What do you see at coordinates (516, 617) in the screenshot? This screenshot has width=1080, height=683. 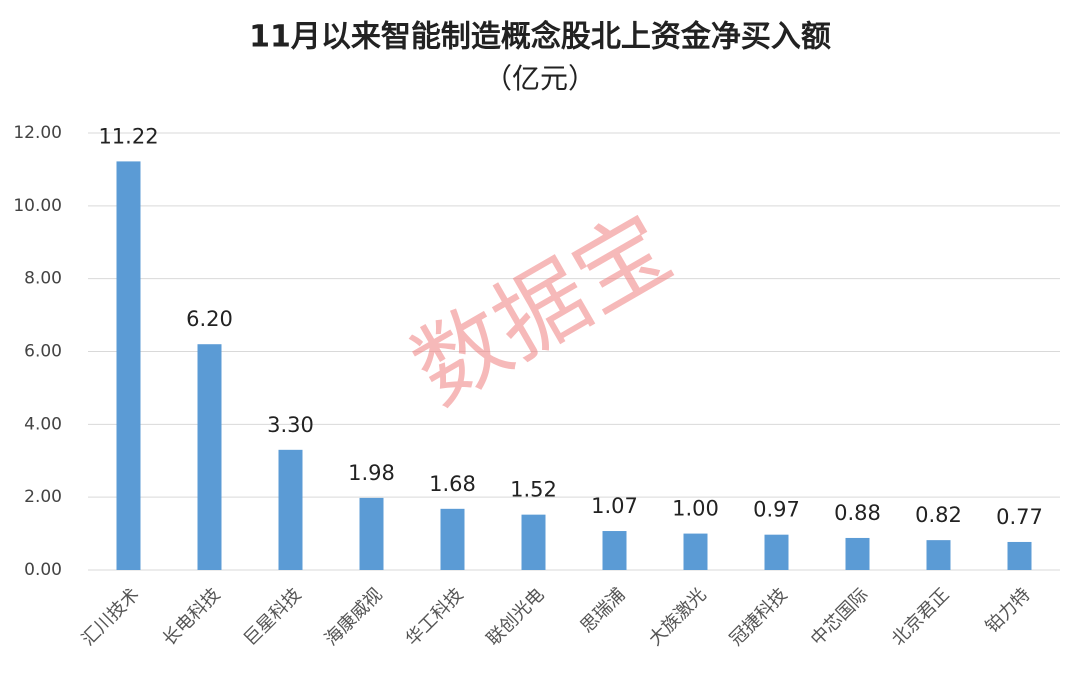 I see `x-tick-label: 联创光电` at bounding box center [516, 617].